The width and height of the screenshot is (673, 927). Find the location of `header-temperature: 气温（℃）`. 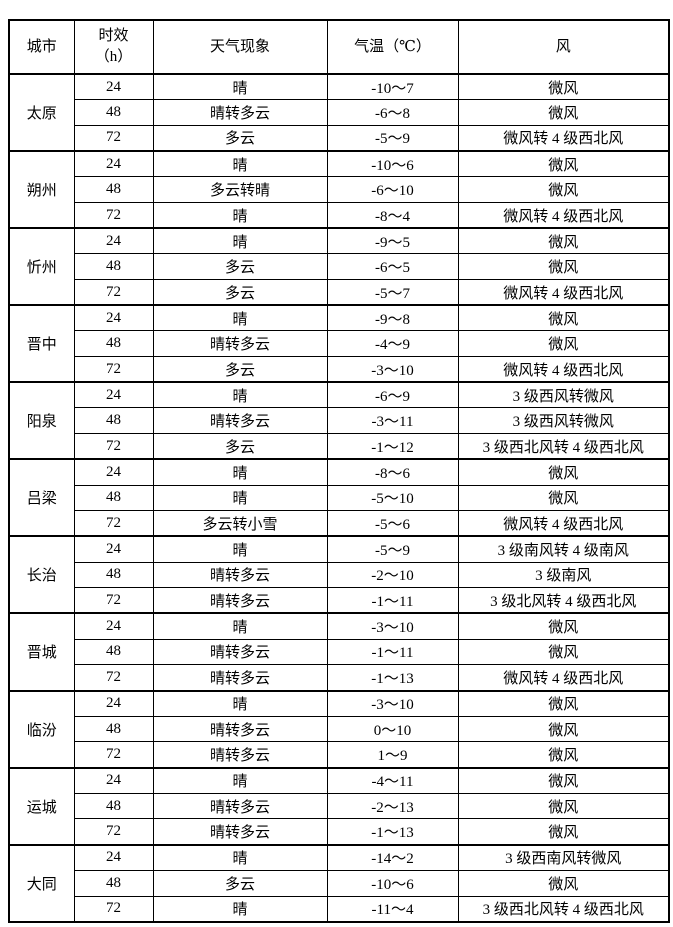

header-temperature: 气温（℃） is located at coordinates (392, 47).